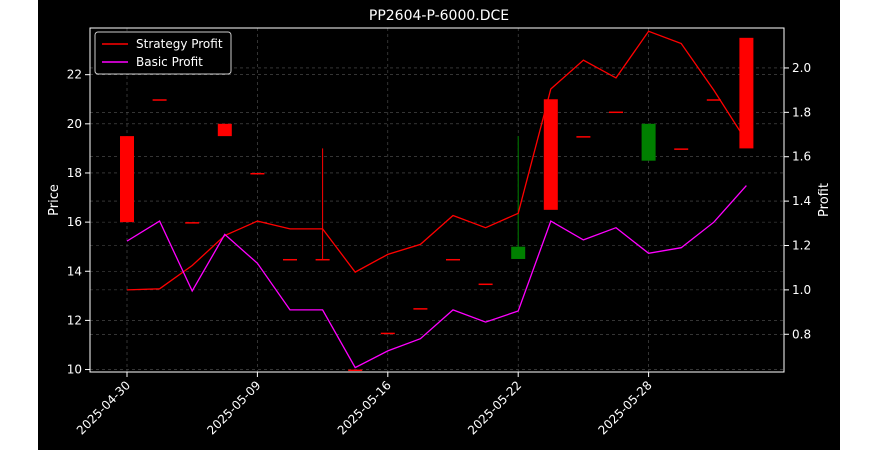 The image size is (878, 450). I want to click on y-tick-label-left-14: 14, so click(74, 271).